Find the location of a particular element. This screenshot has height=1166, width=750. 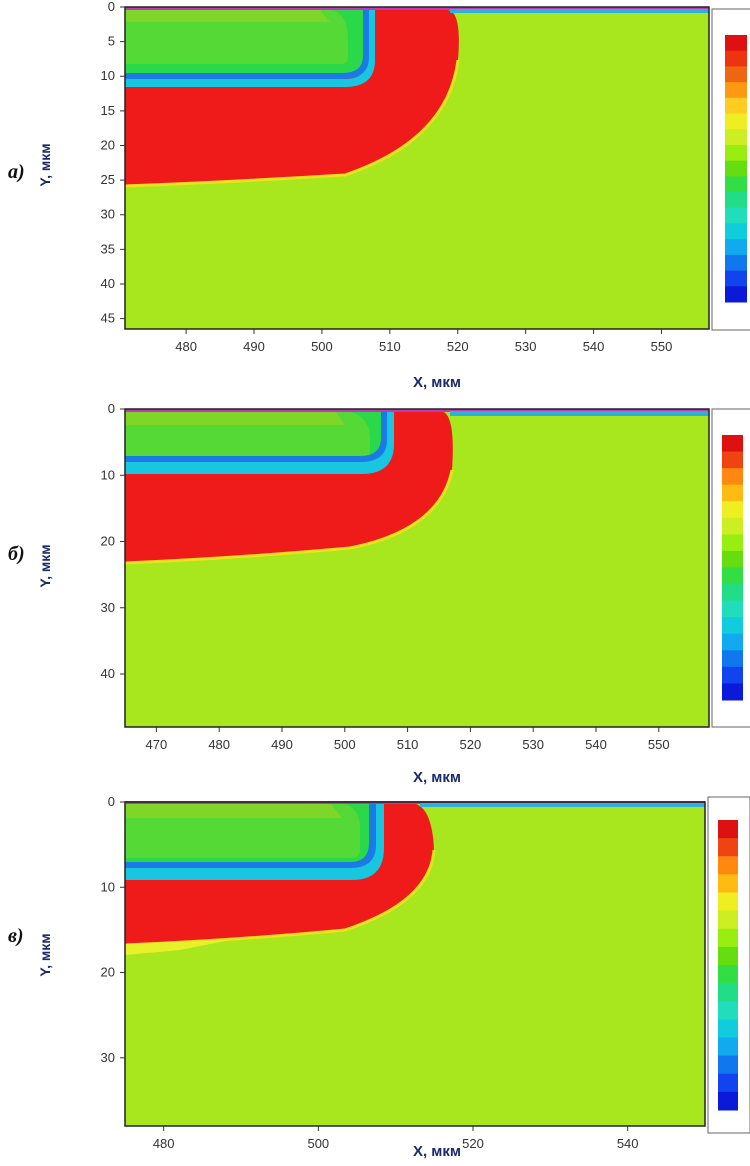

y-ticks: 0 10 20 30 is located at coordinates (113, 929).